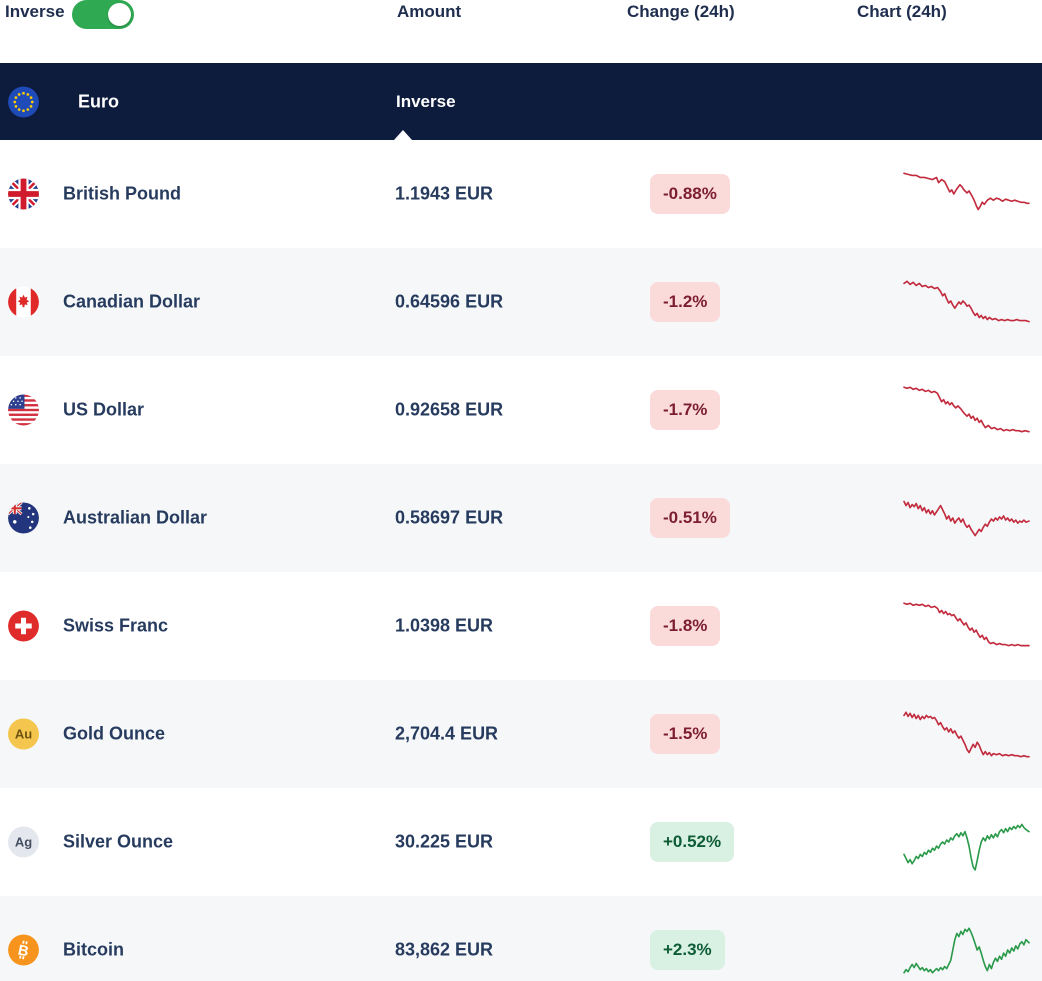 The image size is (1042, 981). I want to click on amount-value: 2,704.4 EUR, so click(447, 733).